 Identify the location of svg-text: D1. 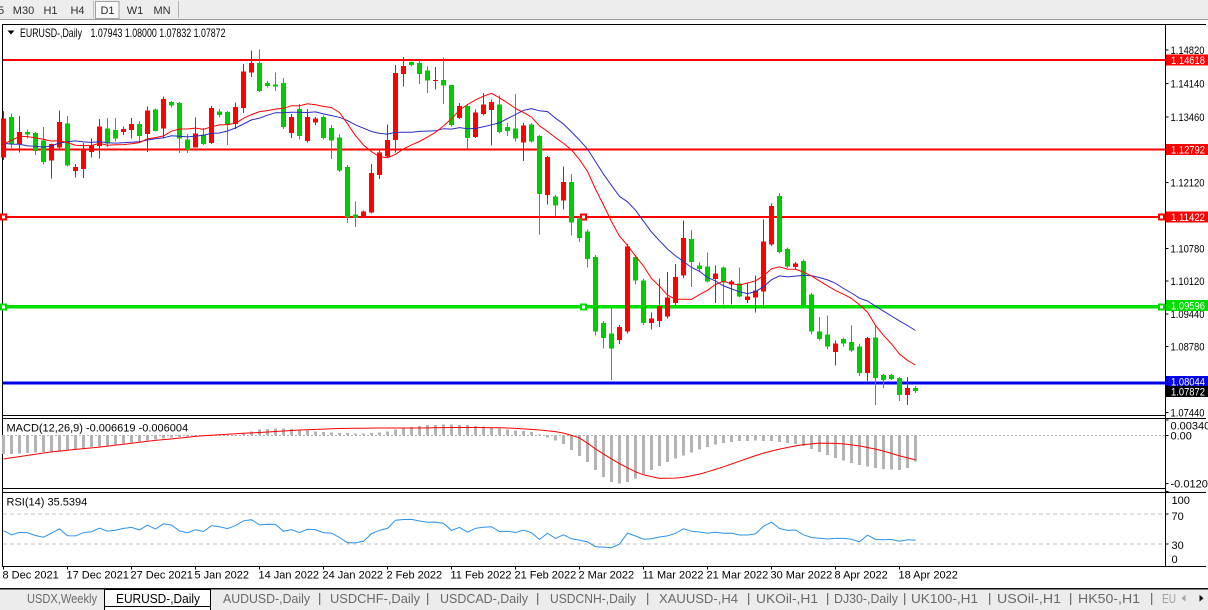
(107, 11).